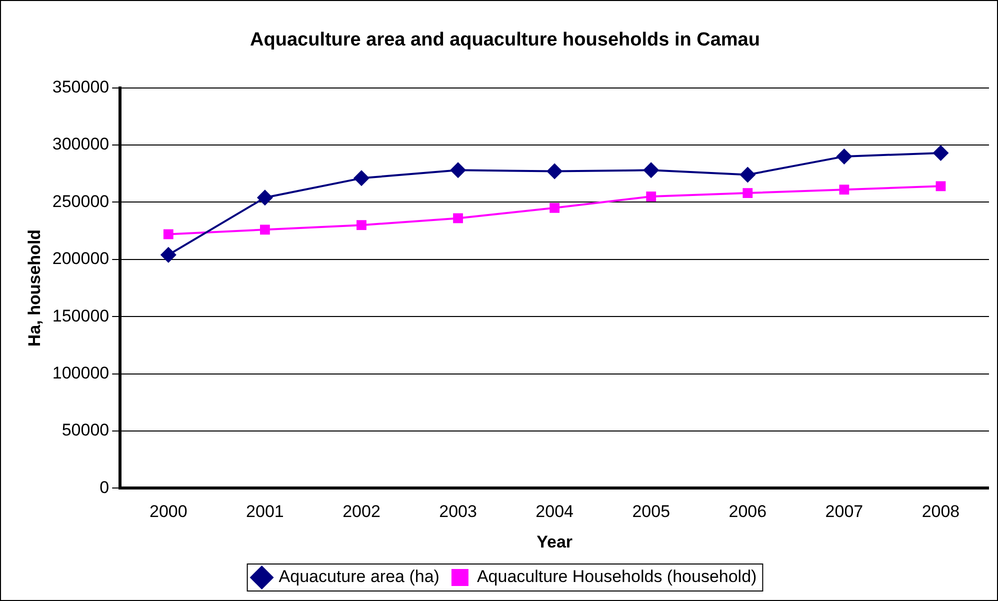  What do you see at coordinates (844, 512) in the screenshot?
I see `x-tick-label: 2007` at bounding box center [844, 512].